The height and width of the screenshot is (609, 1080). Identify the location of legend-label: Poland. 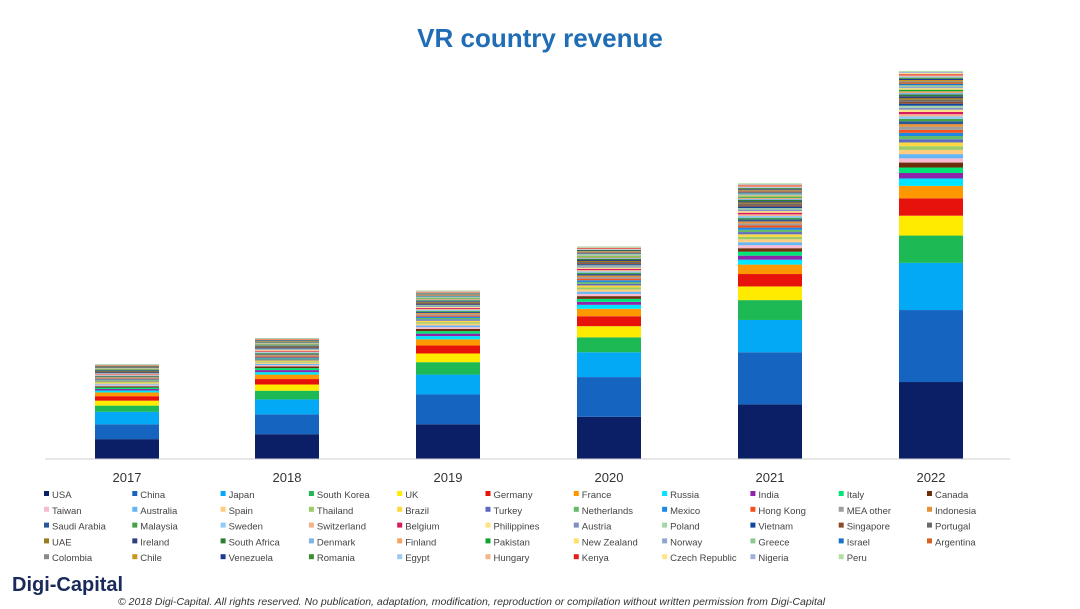
(685, 527).